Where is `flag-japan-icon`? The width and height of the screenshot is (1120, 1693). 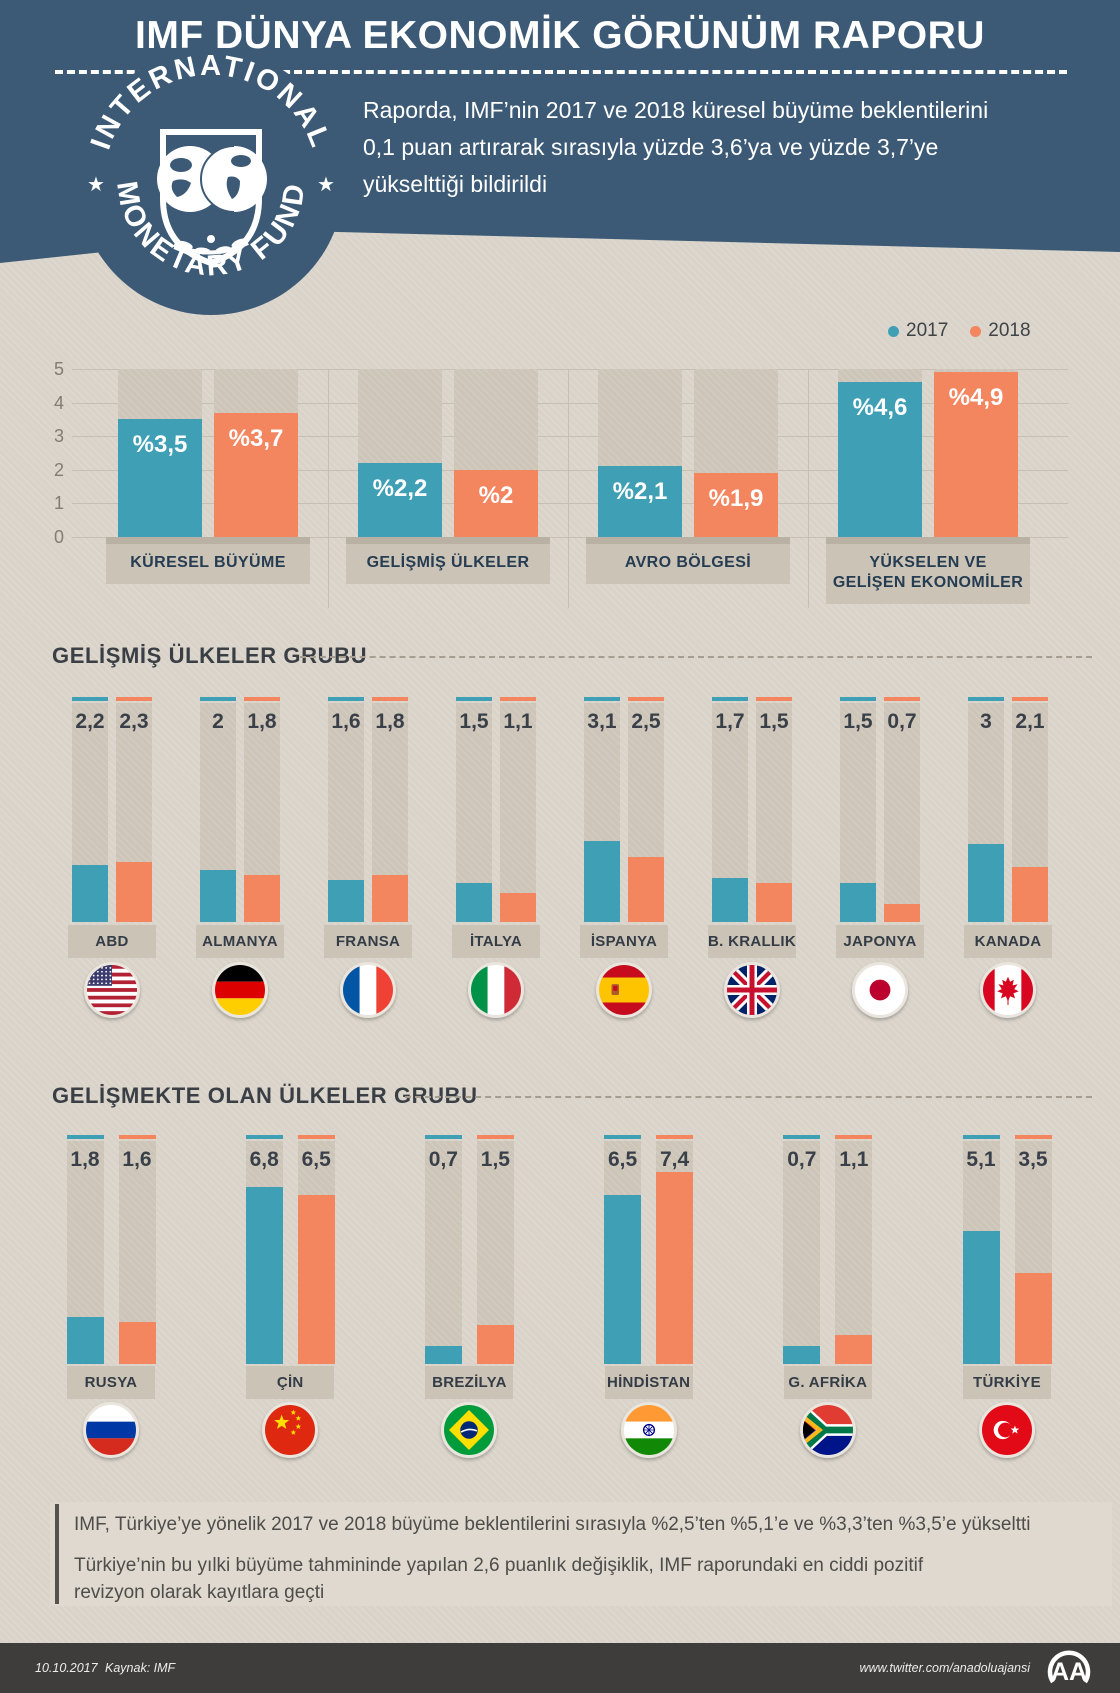 flag-japan-icon is located at coordinates (880, 990).